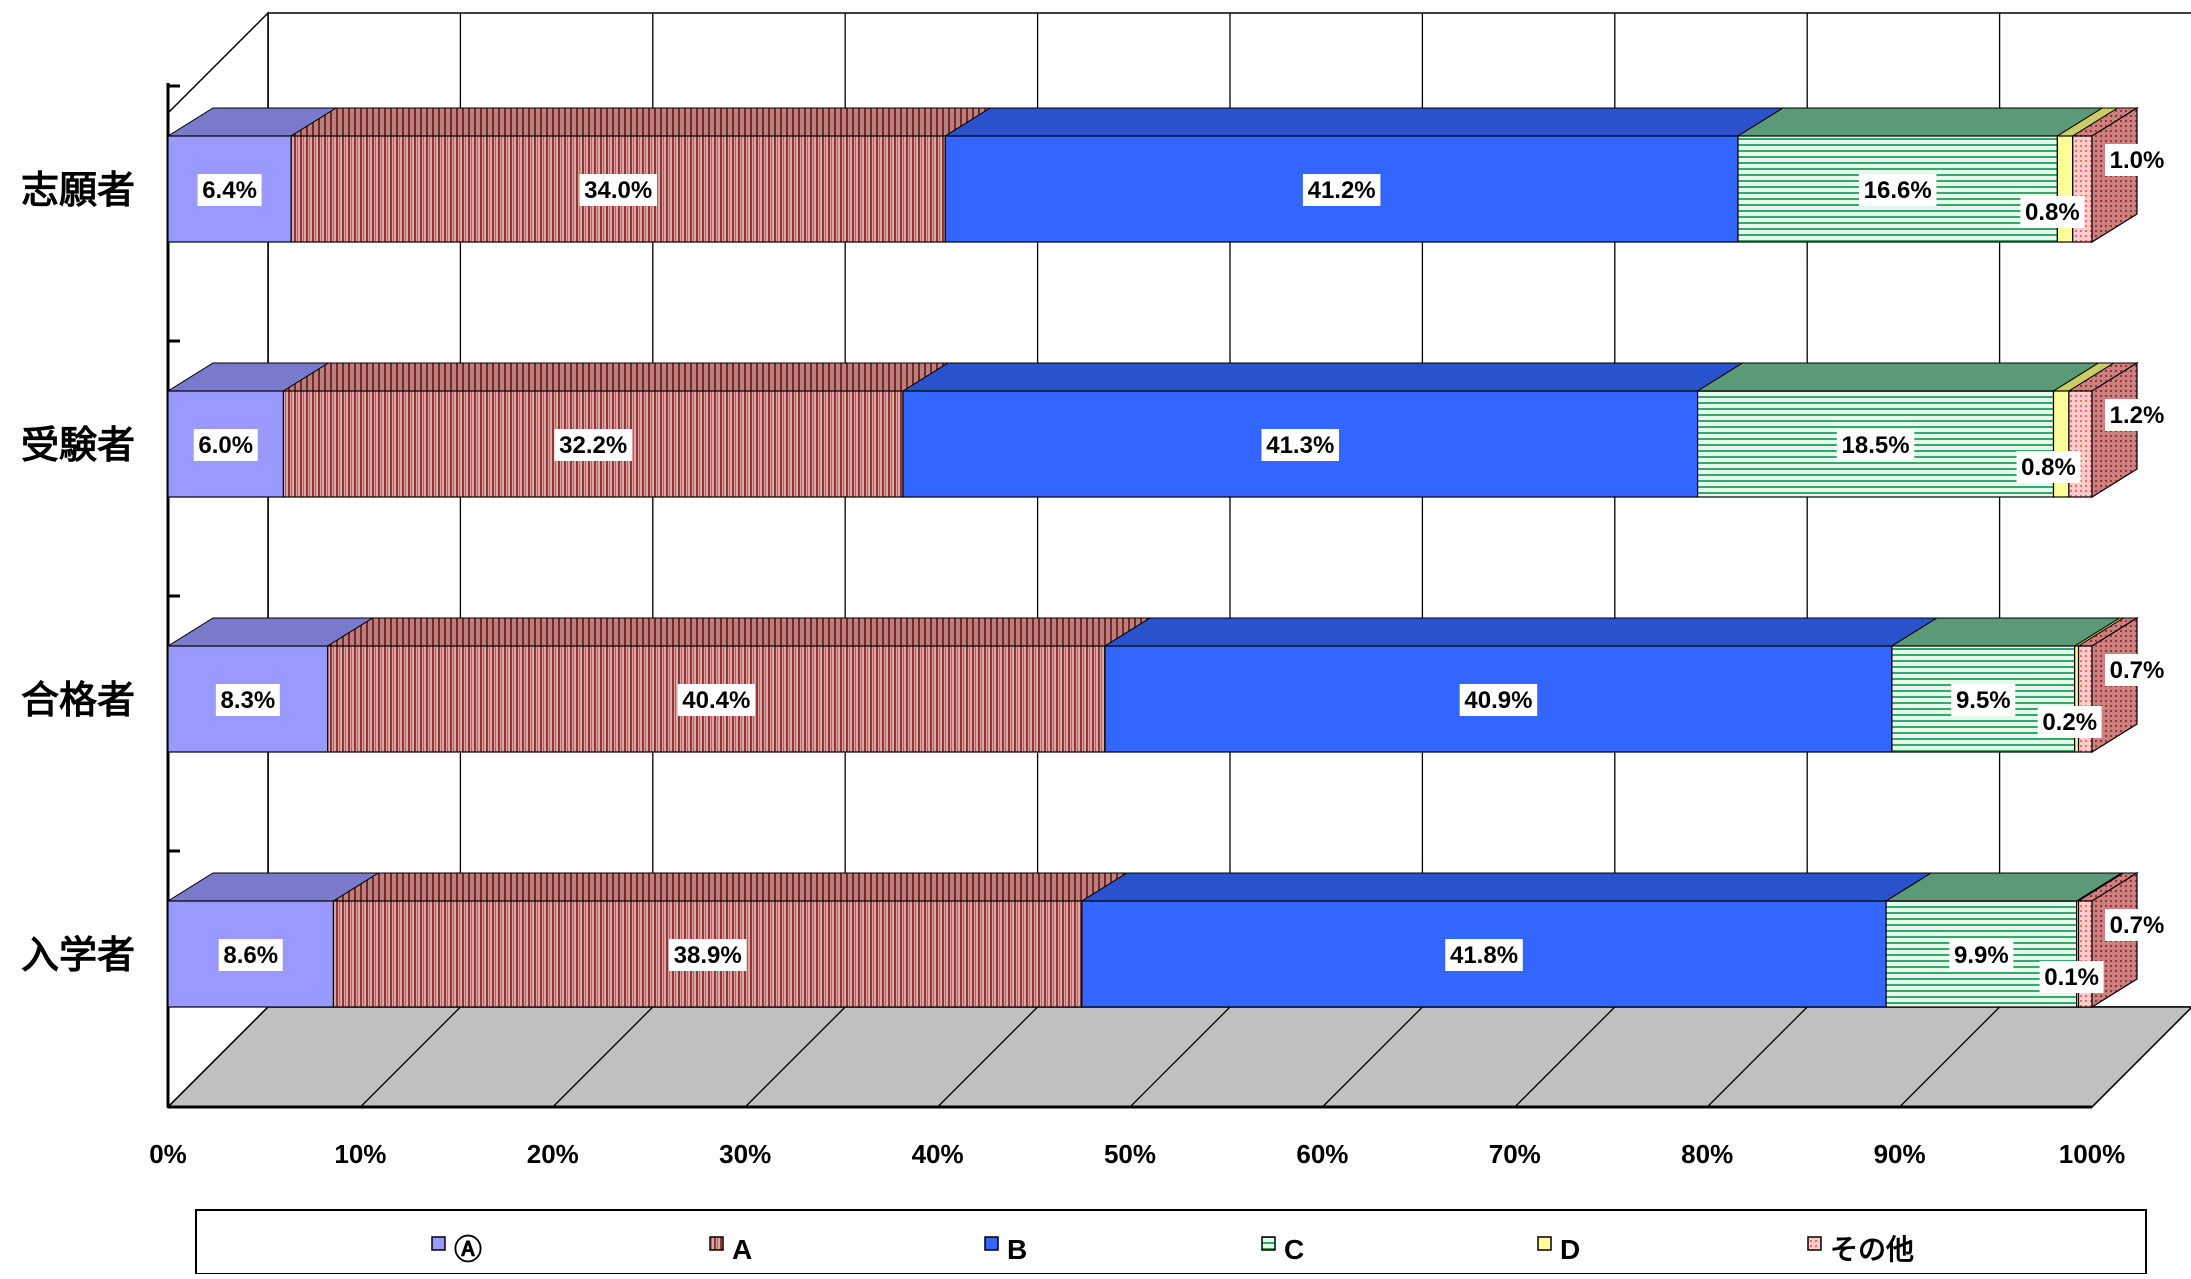 This screenshot has height=1279, width=2191. I want to click on data-label: 40.9%, so click(1498, 700).